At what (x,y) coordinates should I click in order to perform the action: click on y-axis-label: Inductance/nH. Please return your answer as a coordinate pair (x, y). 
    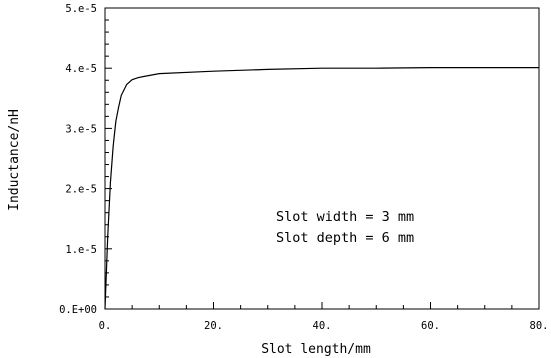
    Looking at the image, I should click on (14, 160).